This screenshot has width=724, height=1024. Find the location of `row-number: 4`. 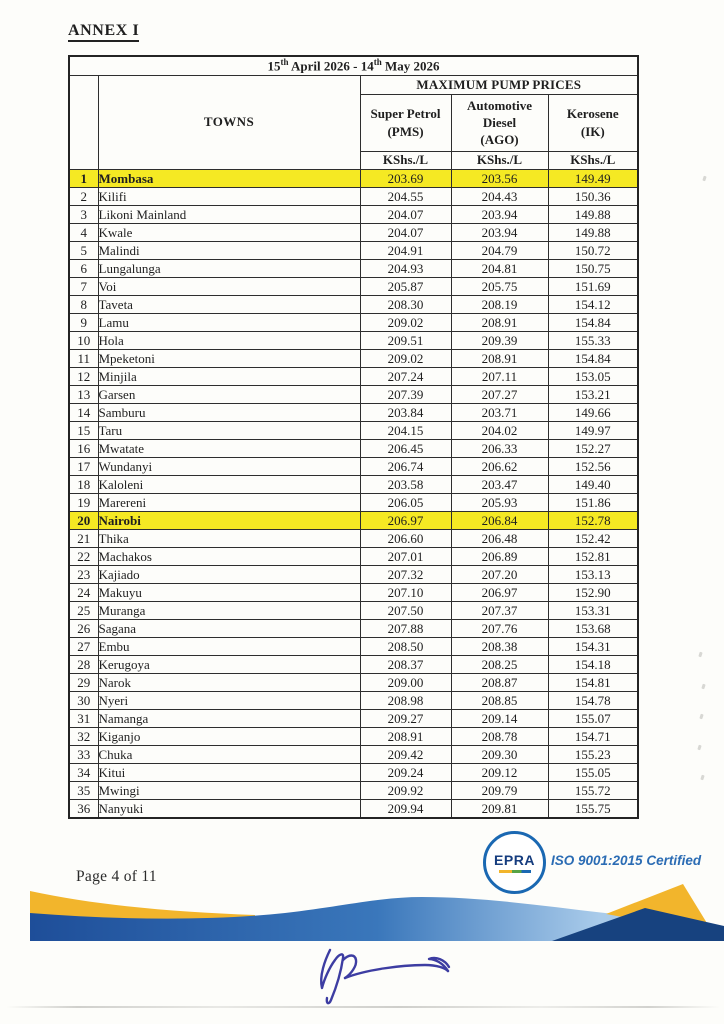

row-number: 4 is located at coordinates (83, 232).